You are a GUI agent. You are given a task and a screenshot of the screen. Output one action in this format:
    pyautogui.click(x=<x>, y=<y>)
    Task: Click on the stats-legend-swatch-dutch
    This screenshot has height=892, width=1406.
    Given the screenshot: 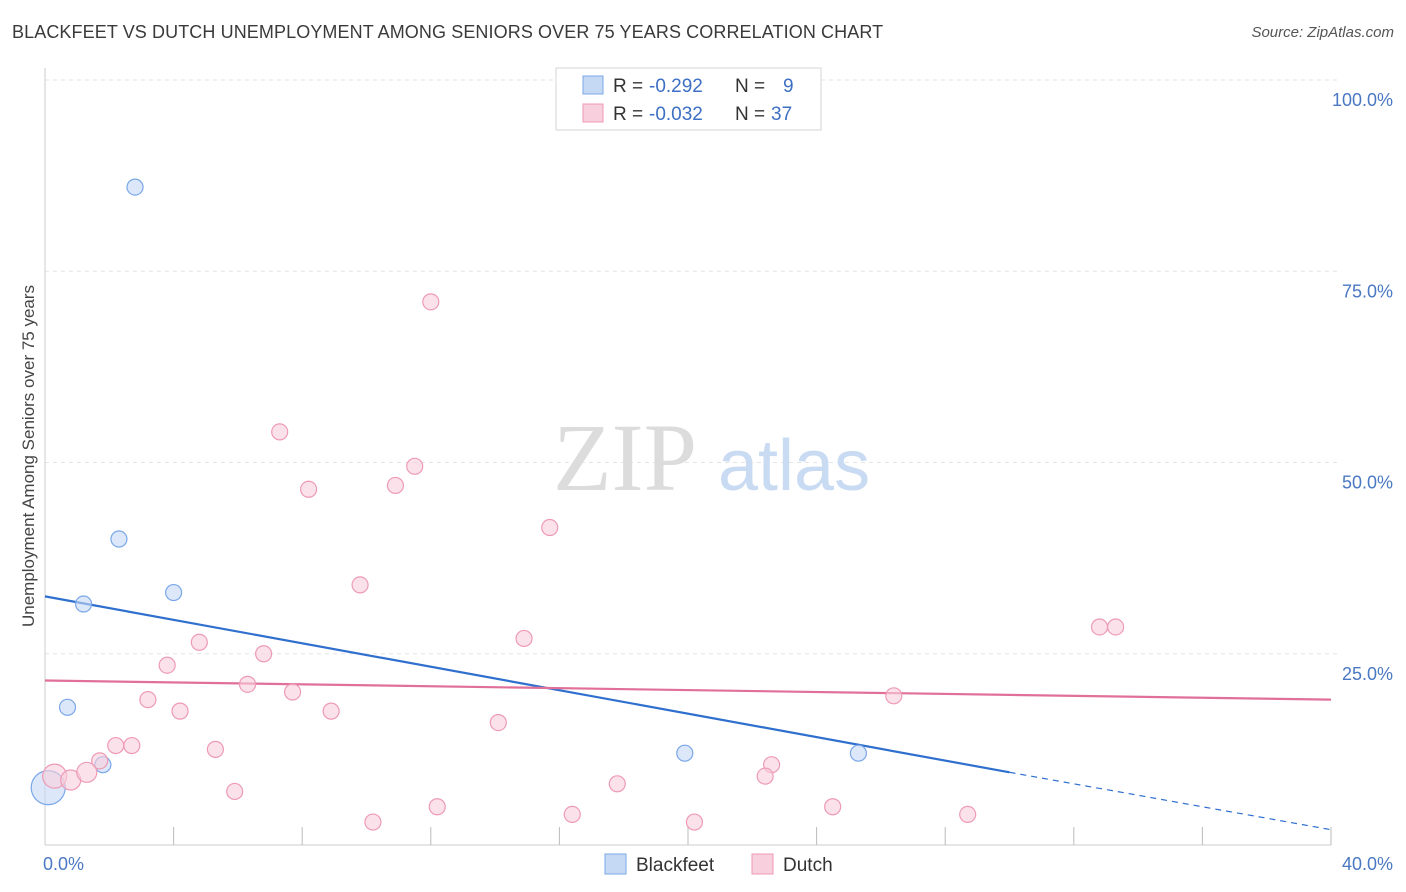 What is the action you would take?
    pyautogui.click(x=593, y=113)
    